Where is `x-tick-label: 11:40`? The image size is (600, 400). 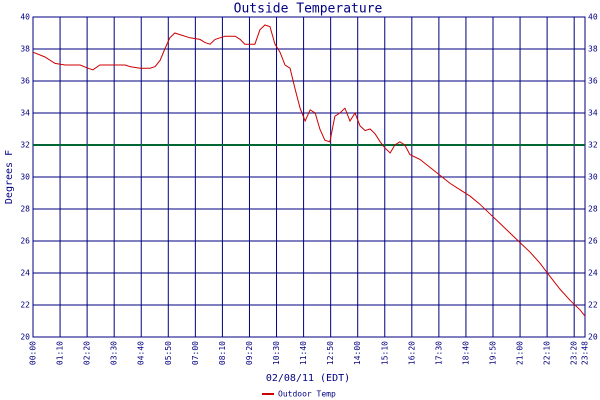
x-tick-label: 11:40 is located at coordinates (303, 353).